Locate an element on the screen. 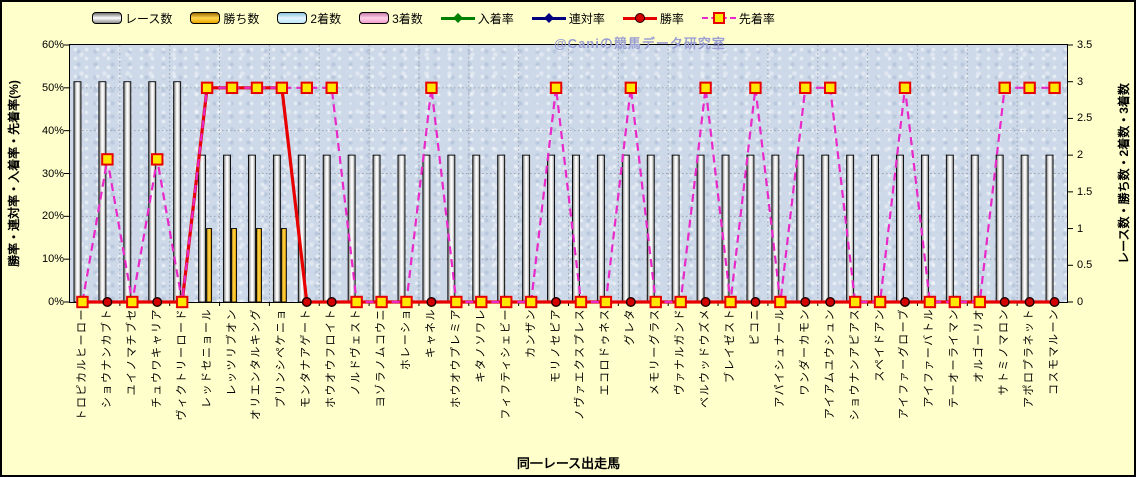 The width and height of the screenshot is (1136, 477). right-axis-title: レース数・勝ち数・2着数・3着数 is located at coordinates (1123, 173).